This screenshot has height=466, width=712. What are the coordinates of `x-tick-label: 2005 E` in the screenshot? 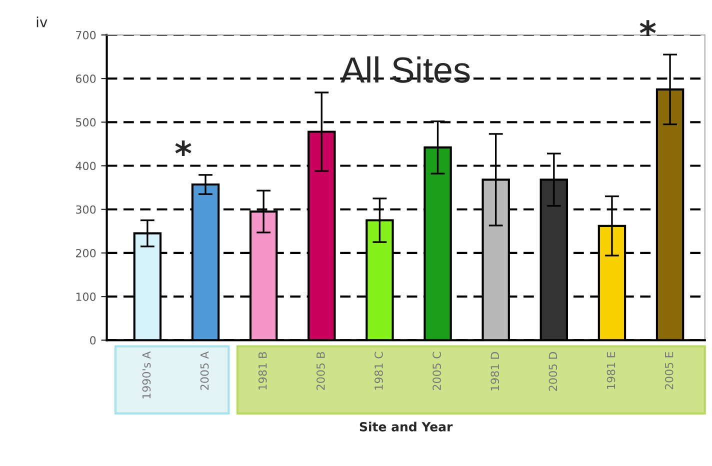 It's located at (669, 371).